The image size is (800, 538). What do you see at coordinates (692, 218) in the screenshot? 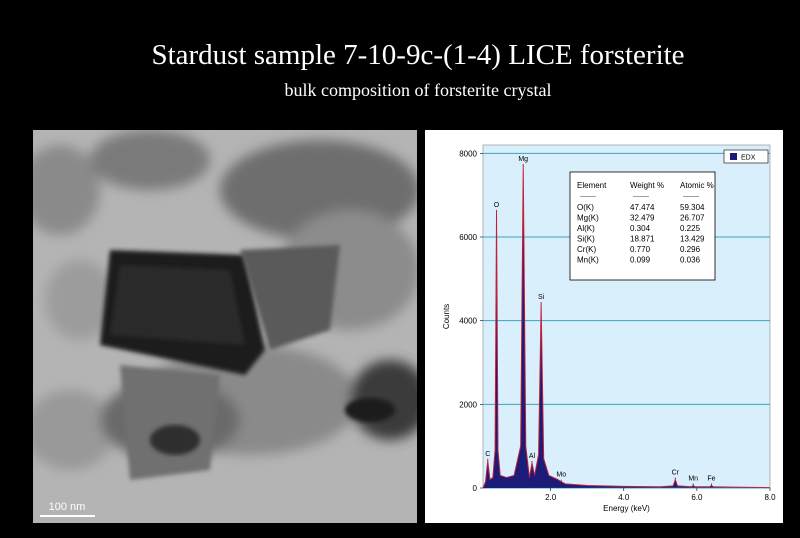
I see `table-cell: 26.707` at bounding box center [692, 218].